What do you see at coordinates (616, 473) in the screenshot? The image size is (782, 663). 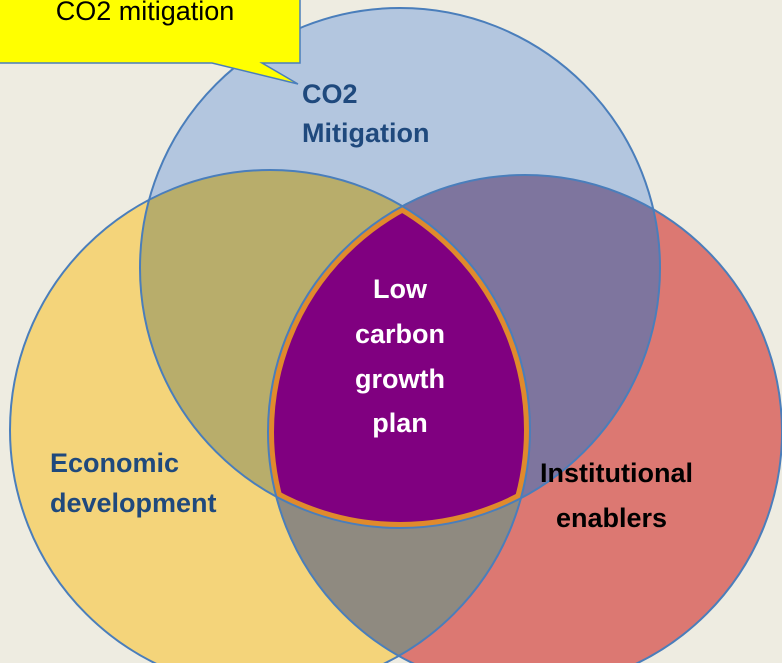 I see `right-label: Institutional` at bounding box center [616, 473].